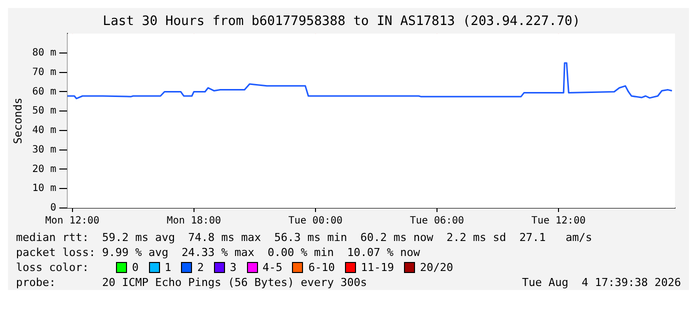 This screenshot has height=310, width=697. I want to click on text: median rtt: 59.2 ms avg 74.8 ms max 56.3 ms min 60.2 ms now 2.2 ms sd 27.1 am/s, so click(305, 237).